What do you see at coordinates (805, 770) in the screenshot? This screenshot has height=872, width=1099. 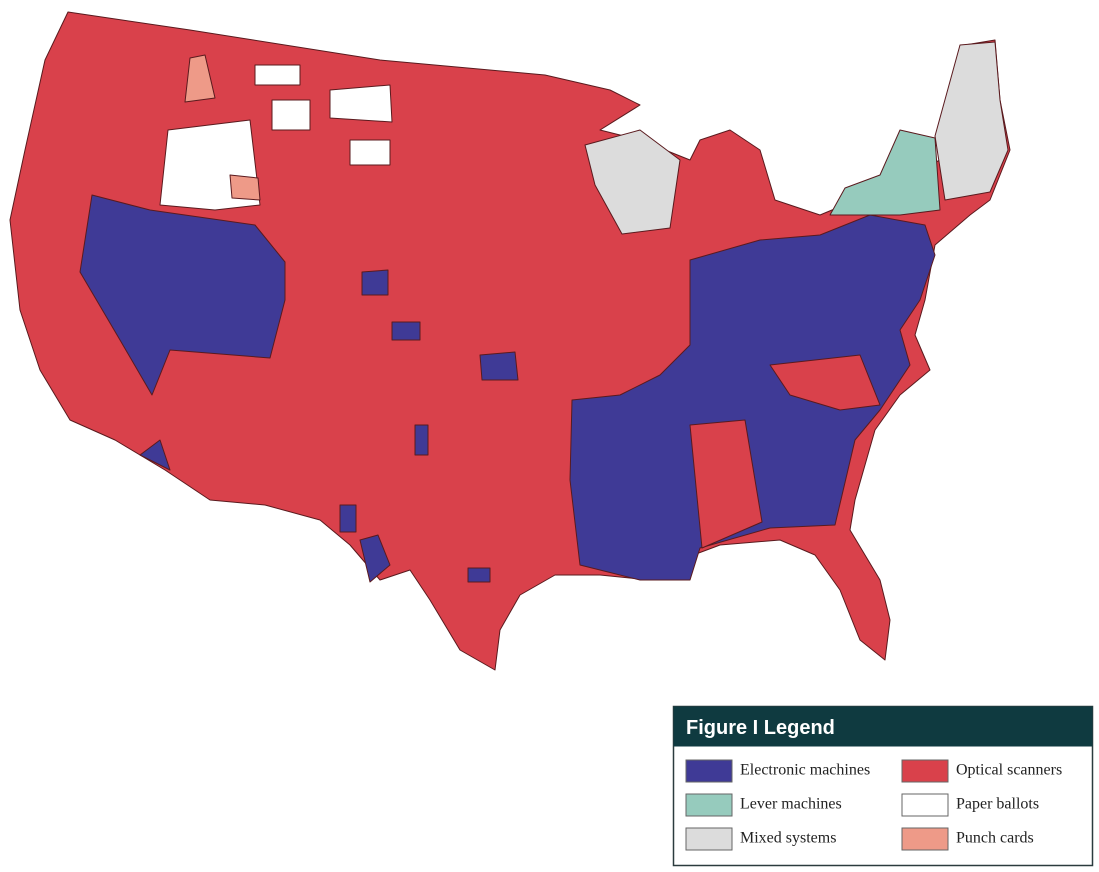 I see `legend-label: Electronic machines` at bounding box center [805, 770].